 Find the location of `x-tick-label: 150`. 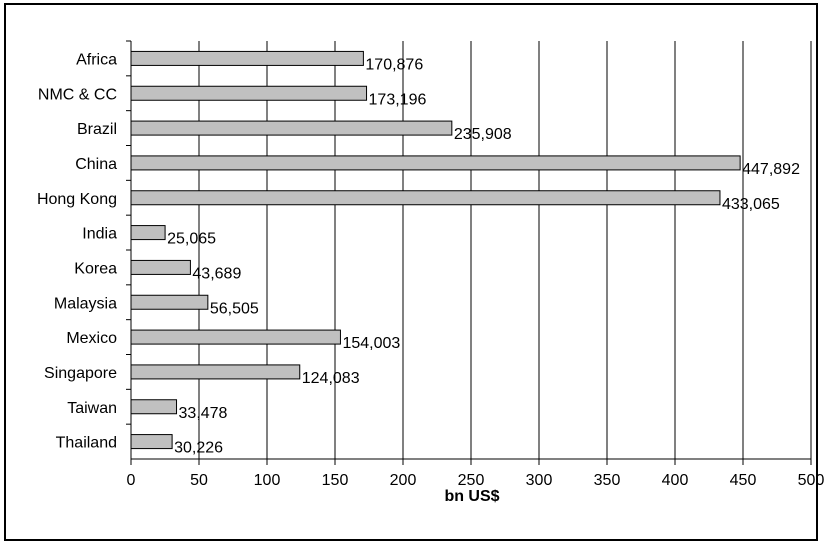

x-tick-label: 150 is located at coordinates (335, 480).